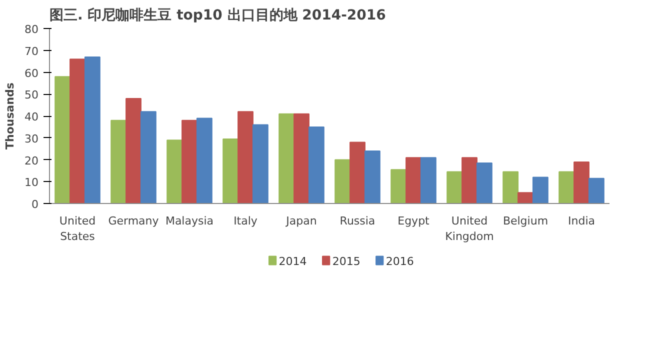 Image resolution: width=650 pixels, height=346 pixels. Describe the element at coordinates (134, 221) in the screenshot. I see `x-tick-label: Germany` at that location.